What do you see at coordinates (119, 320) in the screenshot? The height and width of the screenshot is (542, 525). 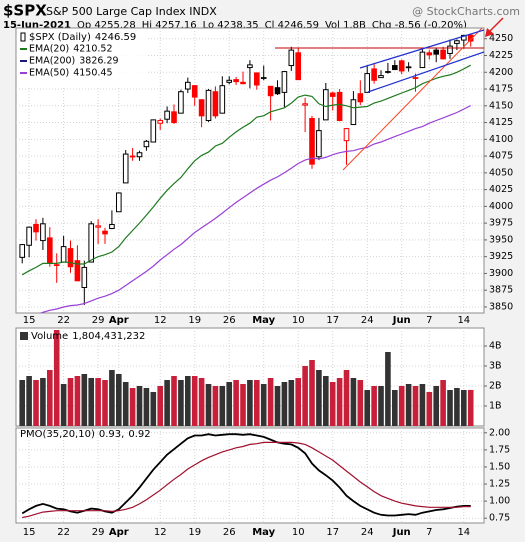 I see `x-tick-label: Apr` at bounding box center [119, 320].